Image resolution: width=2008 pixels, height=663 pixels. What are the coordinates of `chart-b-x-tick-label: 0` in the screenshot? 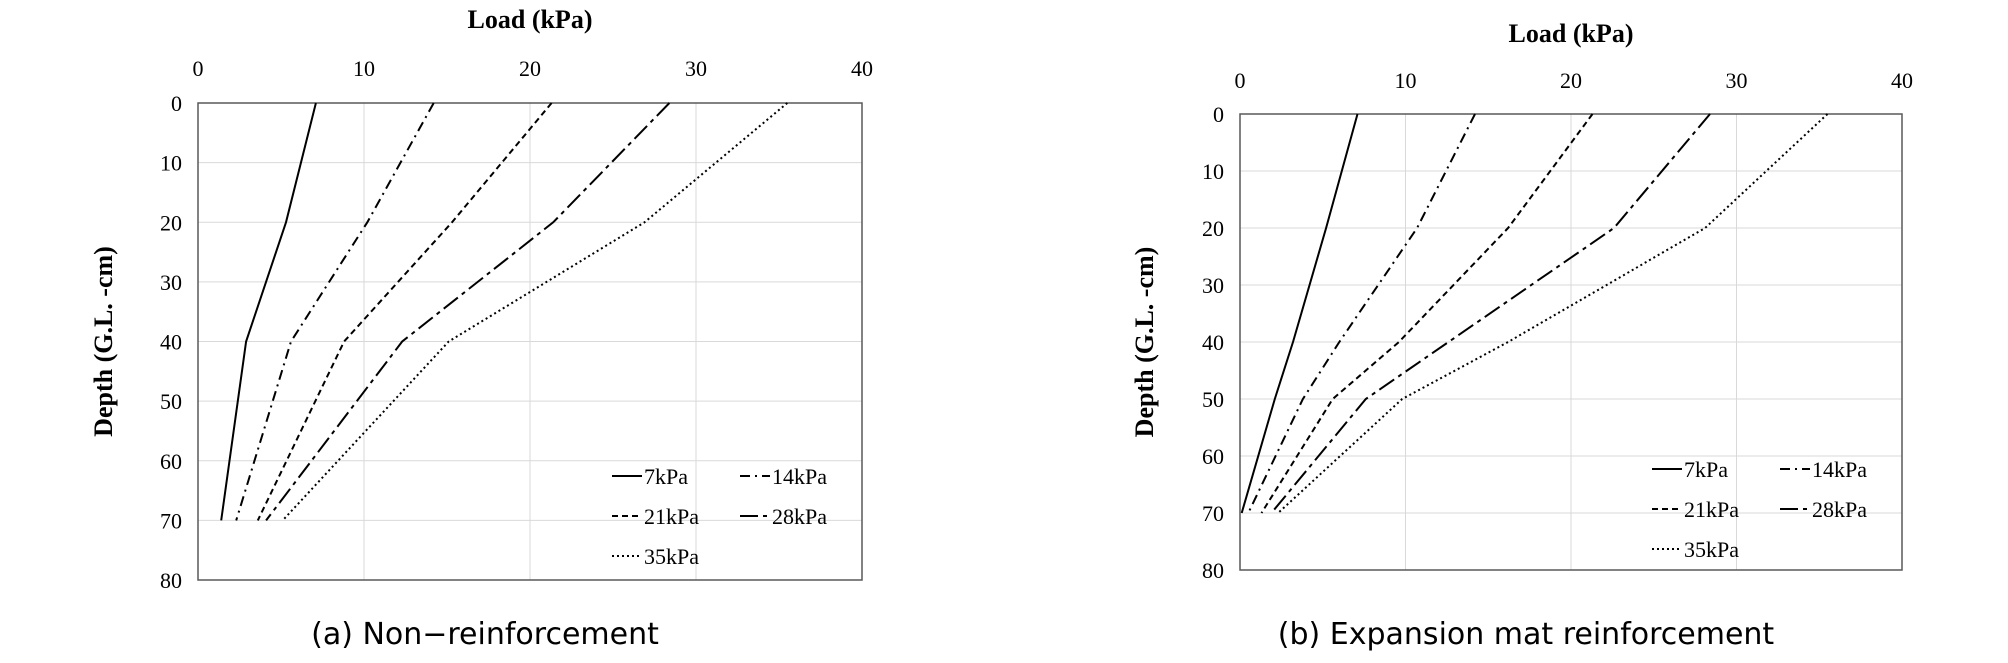 It's located at (1240, 80).